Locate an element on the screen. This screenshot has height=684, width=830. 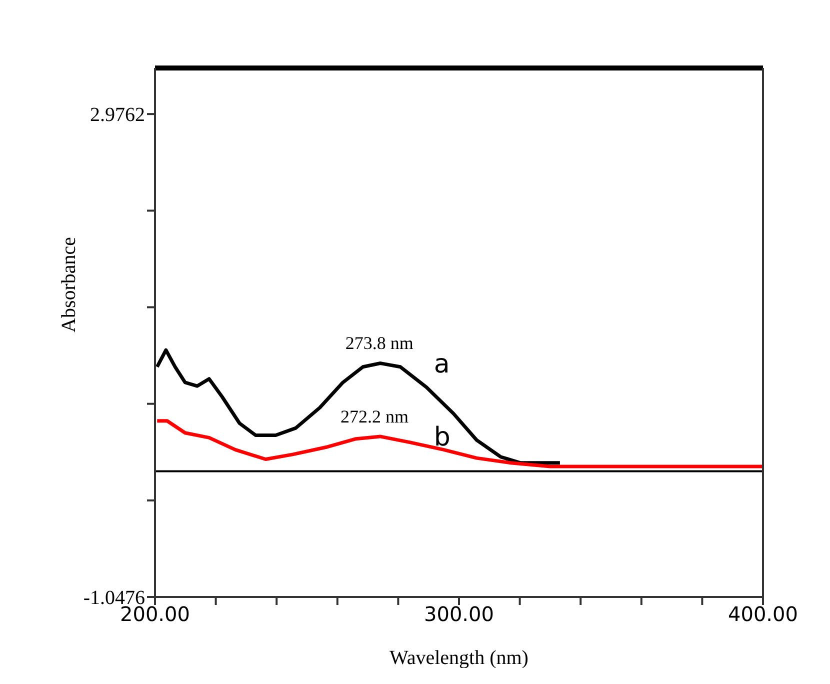
series-label: a is located at coordinates (442, 364).